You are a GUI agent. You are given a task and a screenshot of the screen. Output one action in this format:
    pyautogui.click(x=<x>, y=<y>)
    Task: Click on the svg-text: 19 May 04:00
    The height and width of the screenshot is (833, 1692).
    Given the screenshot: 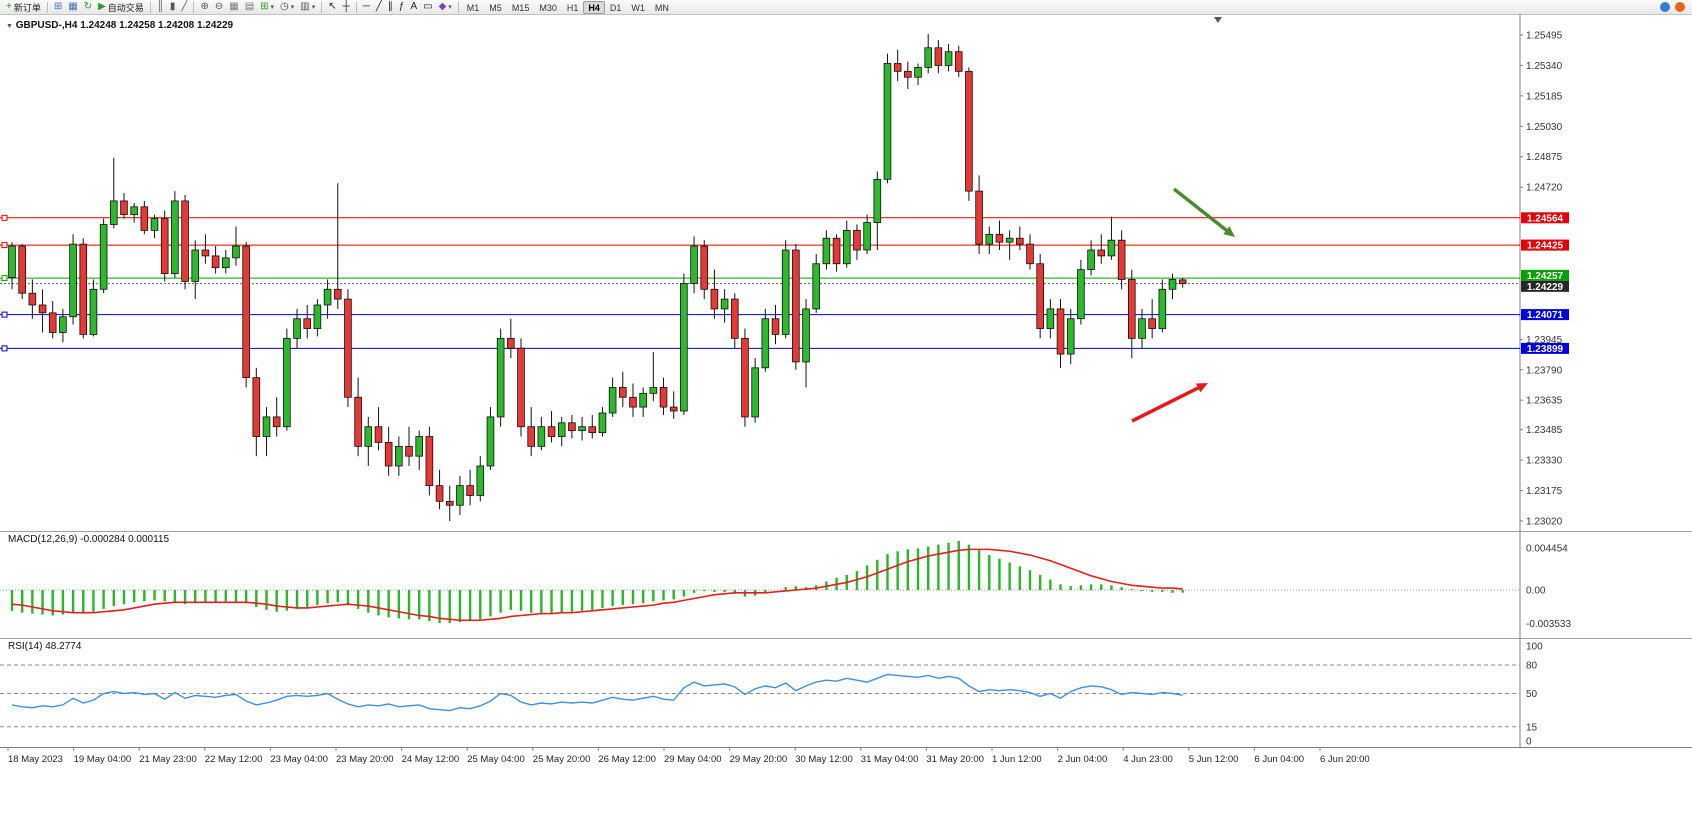 What is the action you would take?
    pyautogui.click(x=103, y=759)
    